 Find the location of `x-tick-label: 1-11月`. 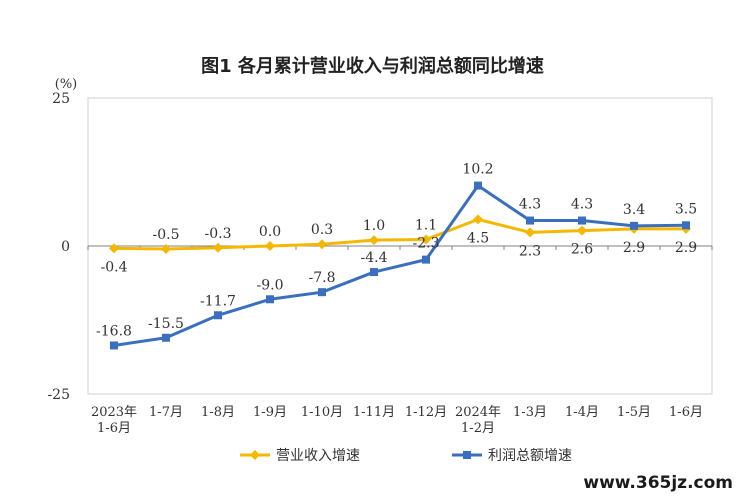

x-tick-label: 1-11月 is located at coordinates (374, 412).